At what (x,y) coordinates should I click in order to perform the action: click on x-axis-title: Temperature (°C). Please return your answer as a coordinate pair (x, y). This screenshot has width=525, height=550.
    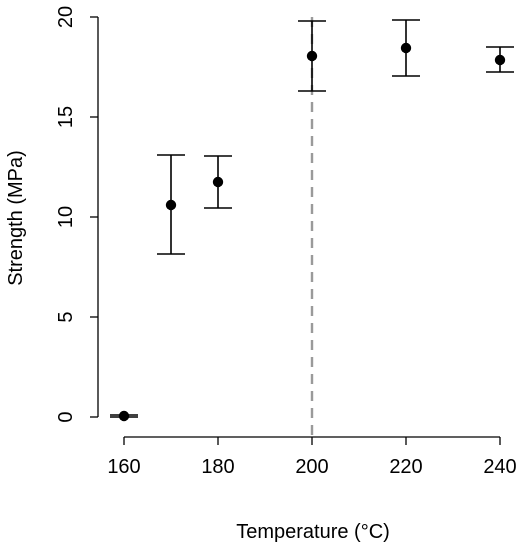
    Looking at the image, I should click on (313, 532).